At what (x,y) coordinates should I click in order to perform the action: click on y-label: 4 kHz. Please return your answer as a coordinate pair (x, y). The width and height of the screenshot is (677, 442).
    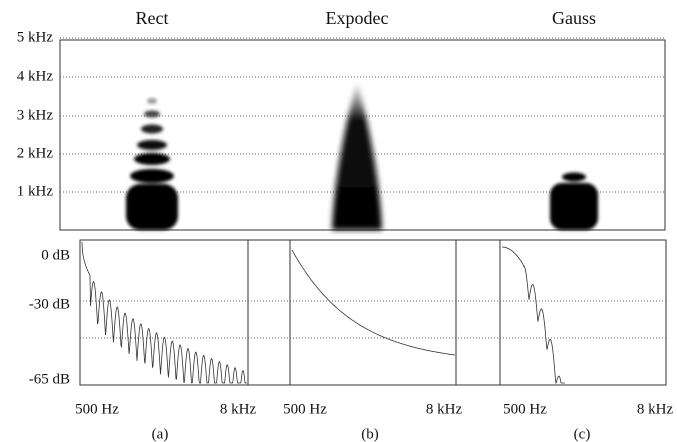
    Looking at the image, I should click on (35, 76).